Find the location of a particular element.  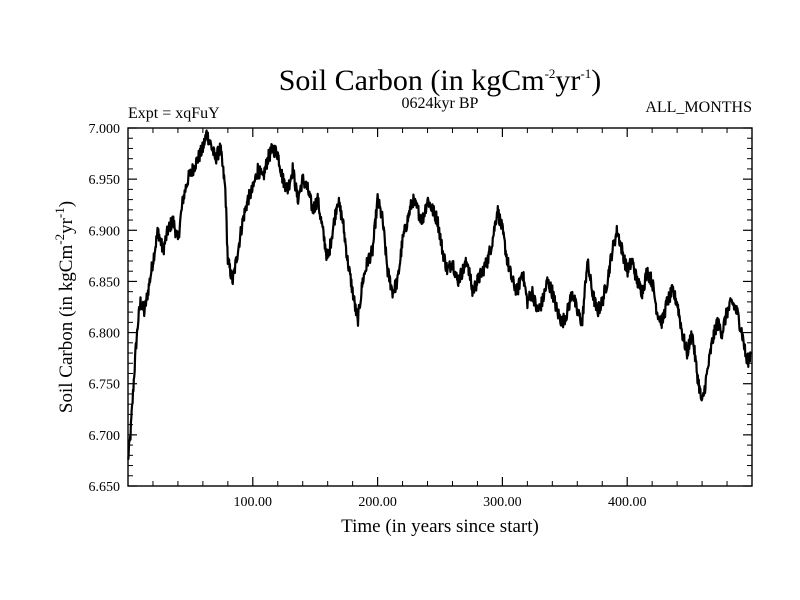

x-tick-label: 400.00 is located at coordinates (627, 502).